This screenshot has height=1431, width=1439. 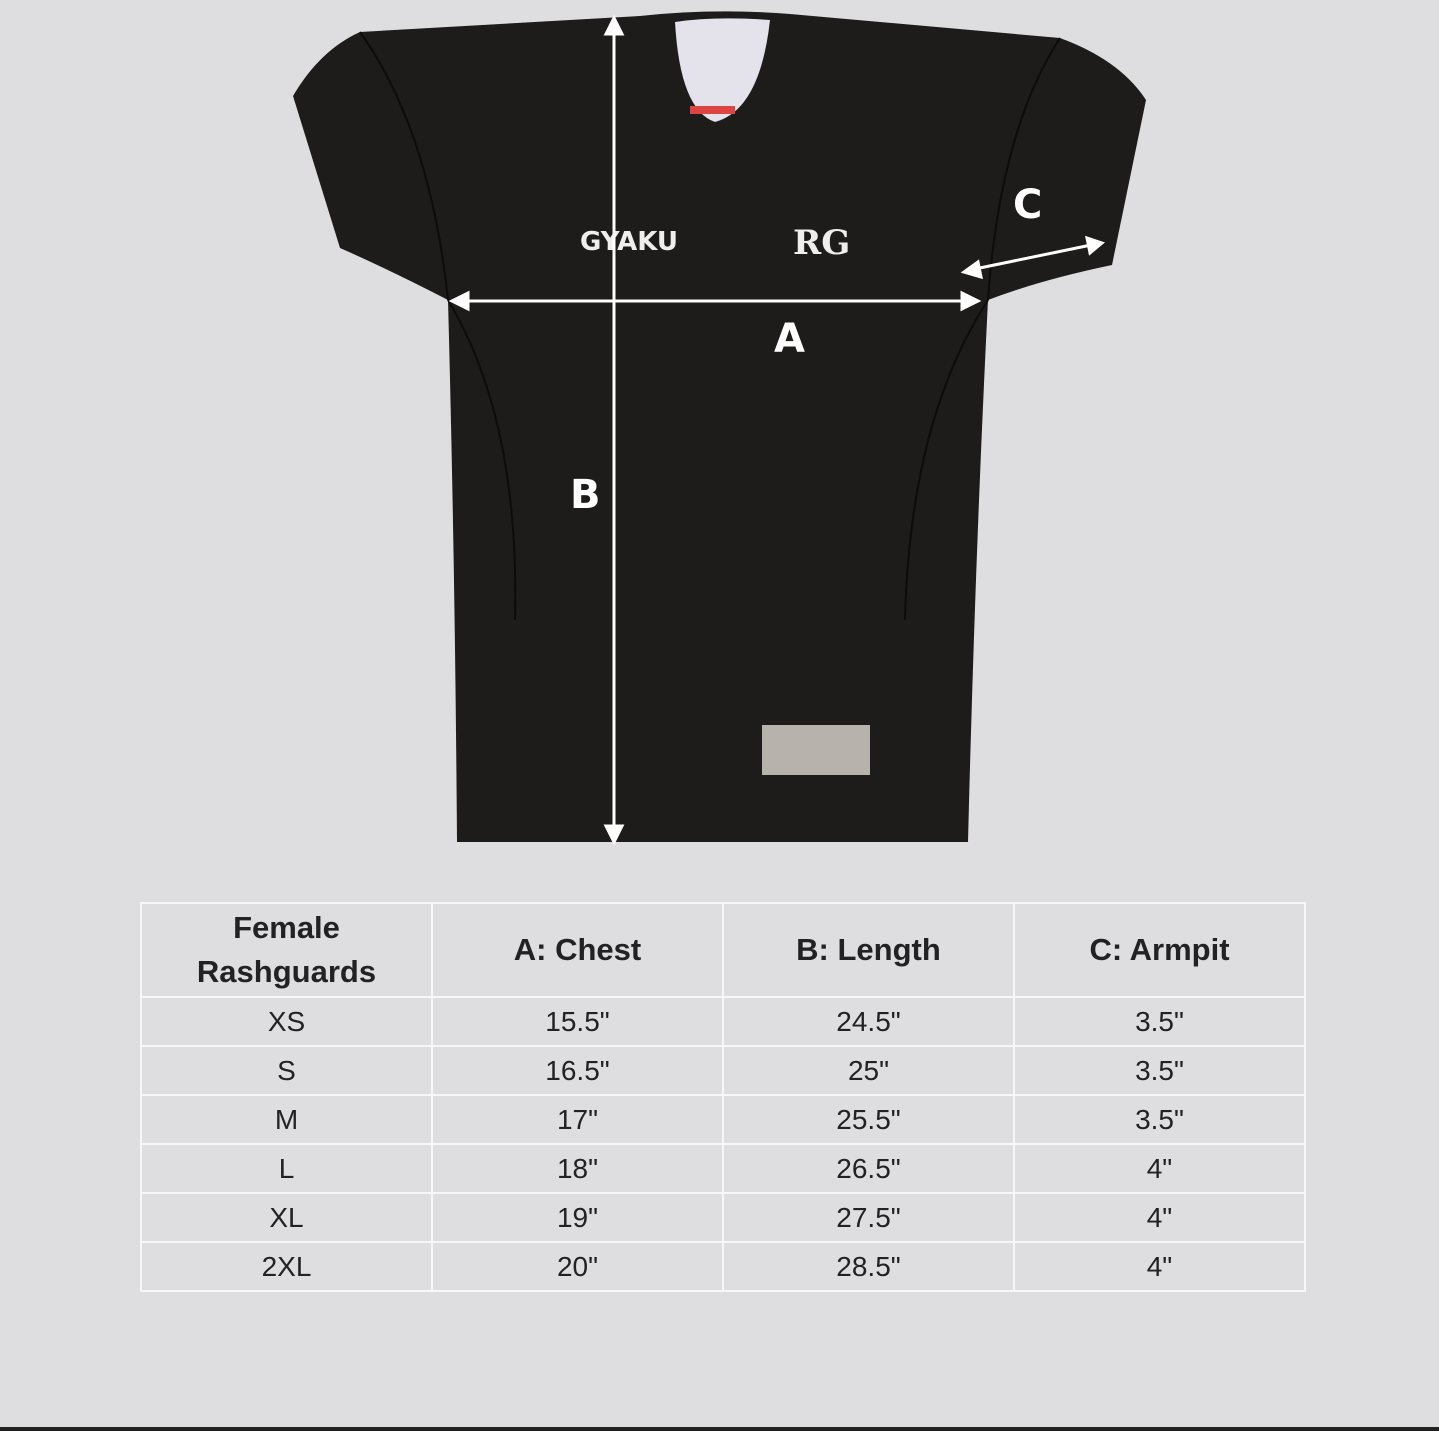 I want to click on table-cell: 25", so click(x=868, y=1070).